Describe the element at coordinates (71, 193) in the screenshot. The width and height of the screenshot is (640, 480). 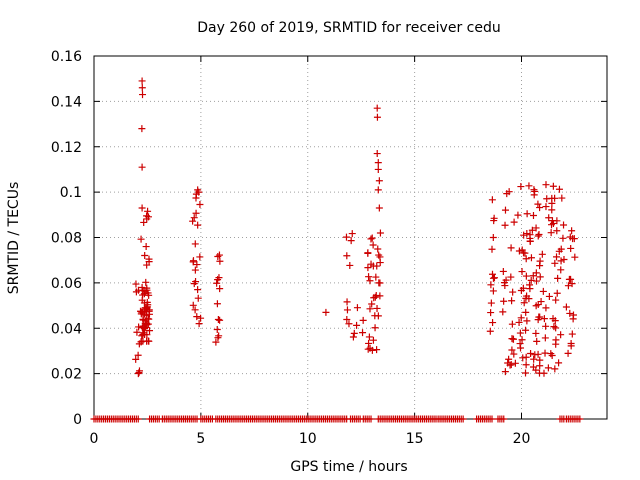
I see `y-tick-label: 0.1` at that location.